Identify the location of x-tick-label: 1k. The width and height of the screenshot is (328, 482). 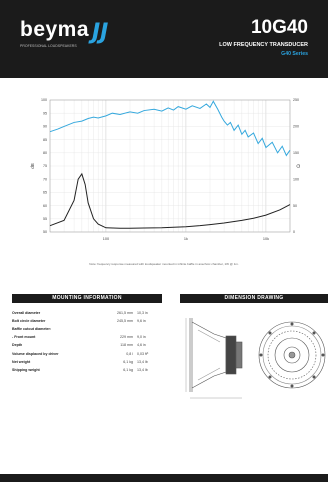
(186, 239).